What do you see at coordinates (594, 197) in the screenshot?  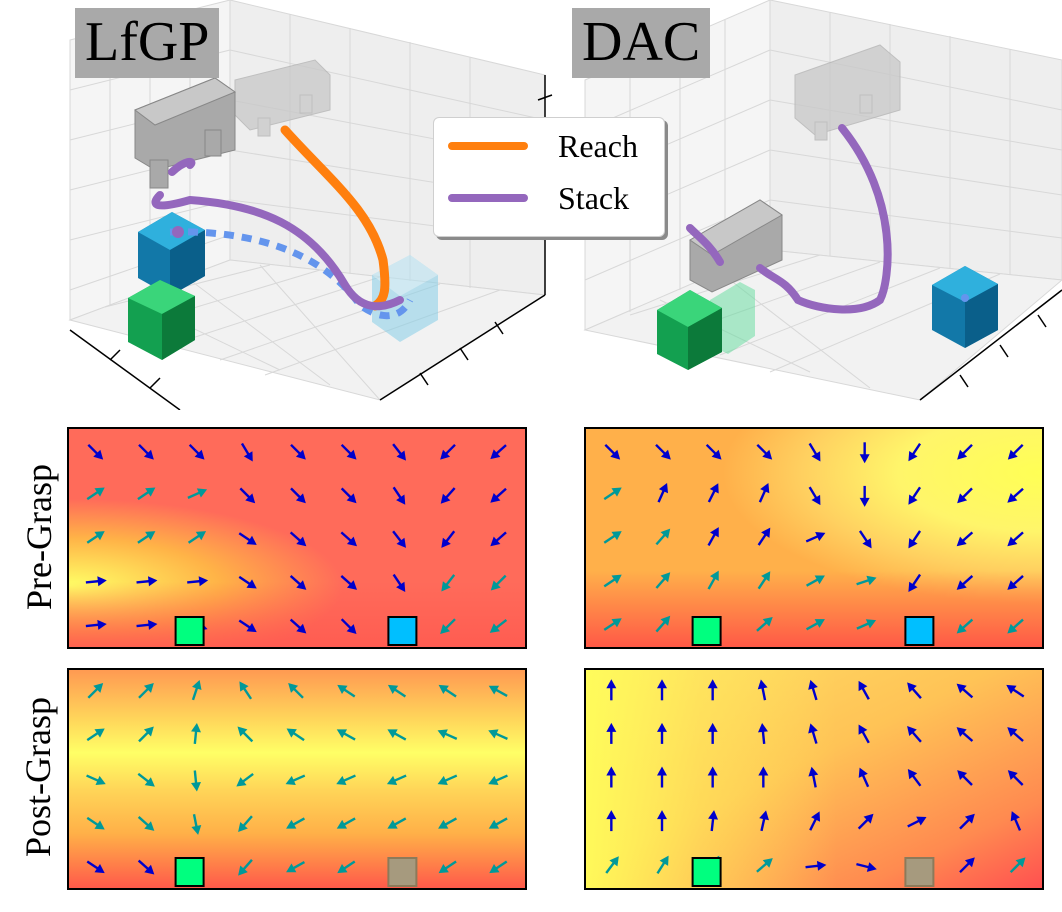 I see `legend-label-stack: Stack` at bounding box center [594, 197].